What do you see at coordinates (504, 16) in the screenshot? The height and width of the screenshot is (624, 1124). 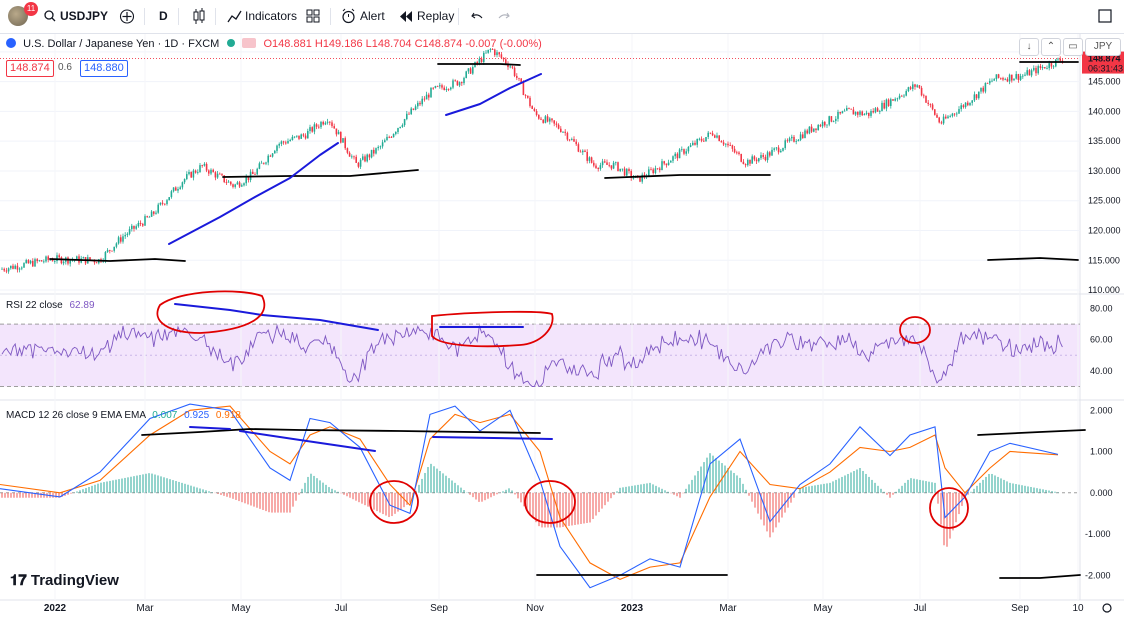 I see `redo-icon` at bounding box center [504, 16].